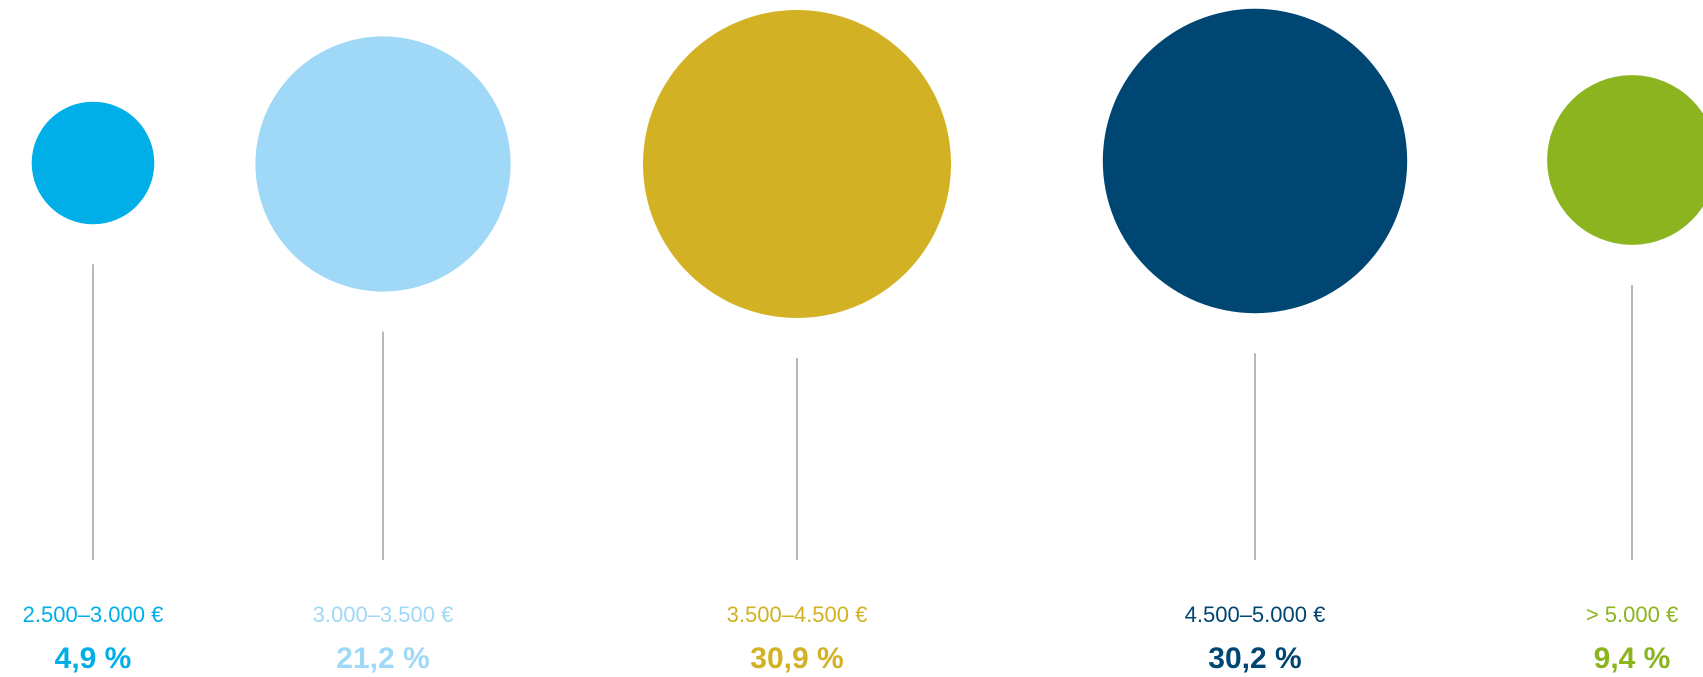 The height and width of the screenshot is (677, 1703). Describe the element at coordinates (382, 658) in the screenshot. I see `value-label-2: 21,2 %` at that location.